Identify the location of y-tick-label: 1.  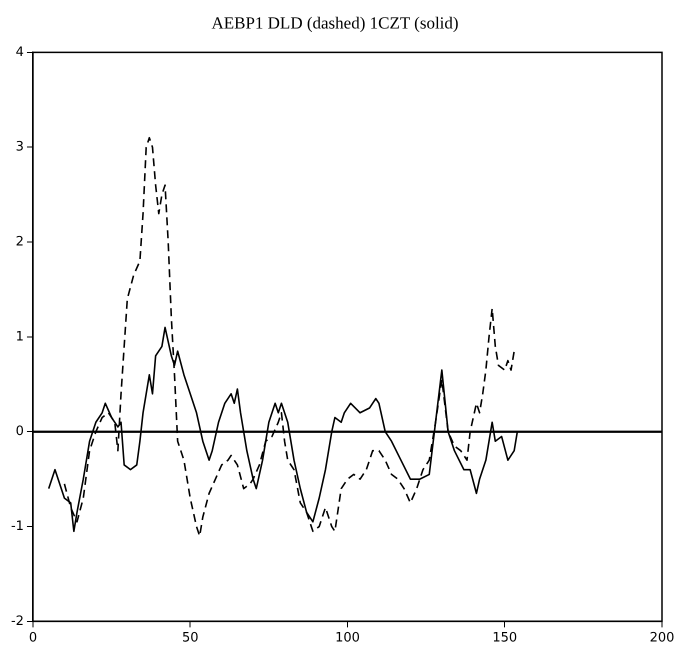
(20, 336).